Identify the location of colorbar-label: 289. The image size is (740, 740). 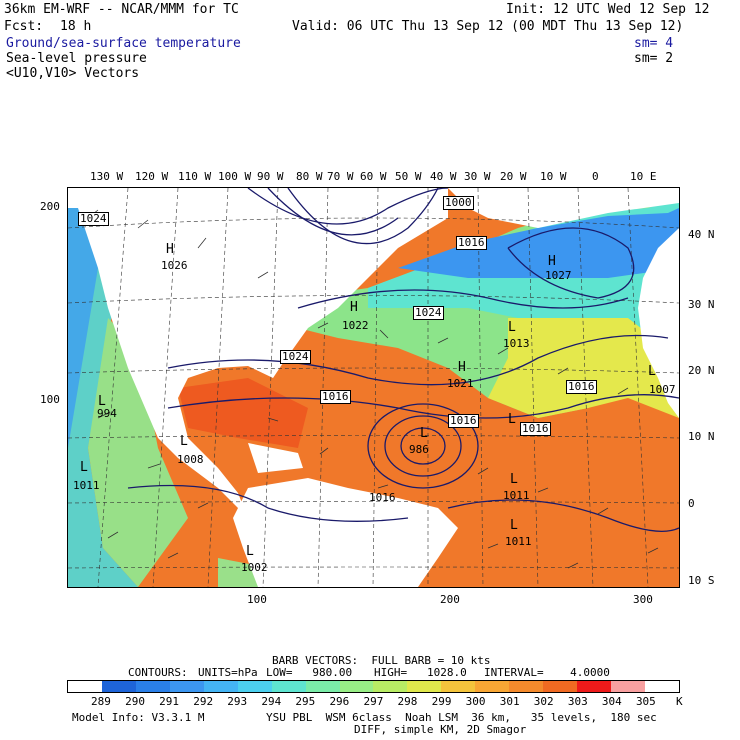
(101, 701).